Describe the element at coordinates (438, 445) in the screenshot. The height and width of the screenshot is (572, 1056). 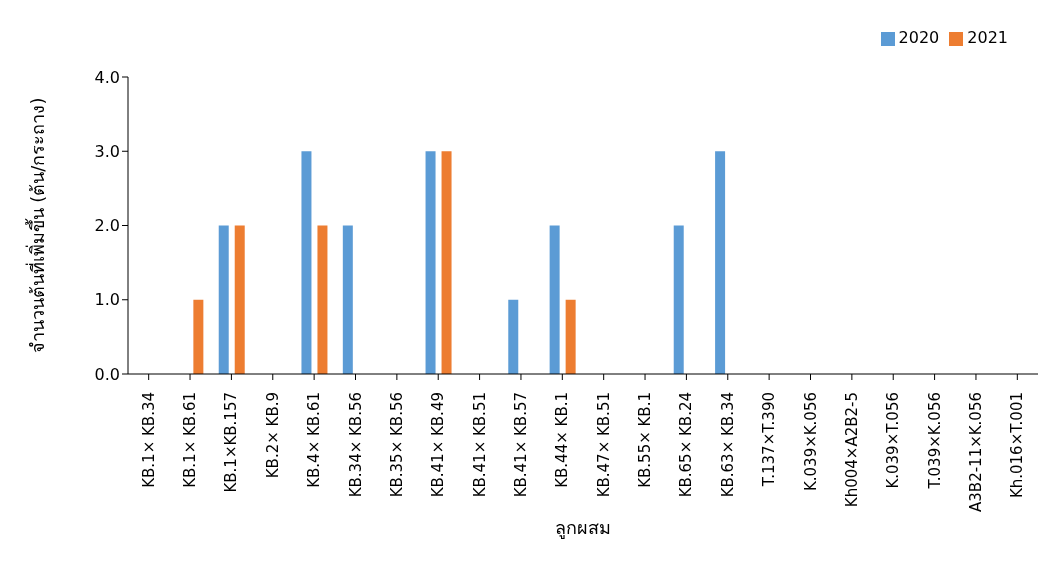
I see `x-tick-label: KB.41× KB.49` at that location.